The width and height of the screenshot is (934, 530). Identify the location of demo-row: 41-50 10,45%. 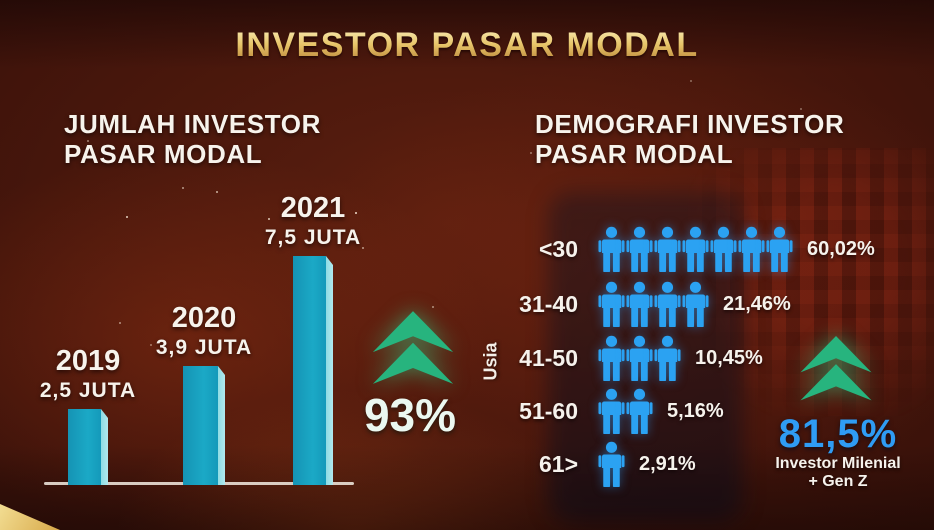
(467, 358).